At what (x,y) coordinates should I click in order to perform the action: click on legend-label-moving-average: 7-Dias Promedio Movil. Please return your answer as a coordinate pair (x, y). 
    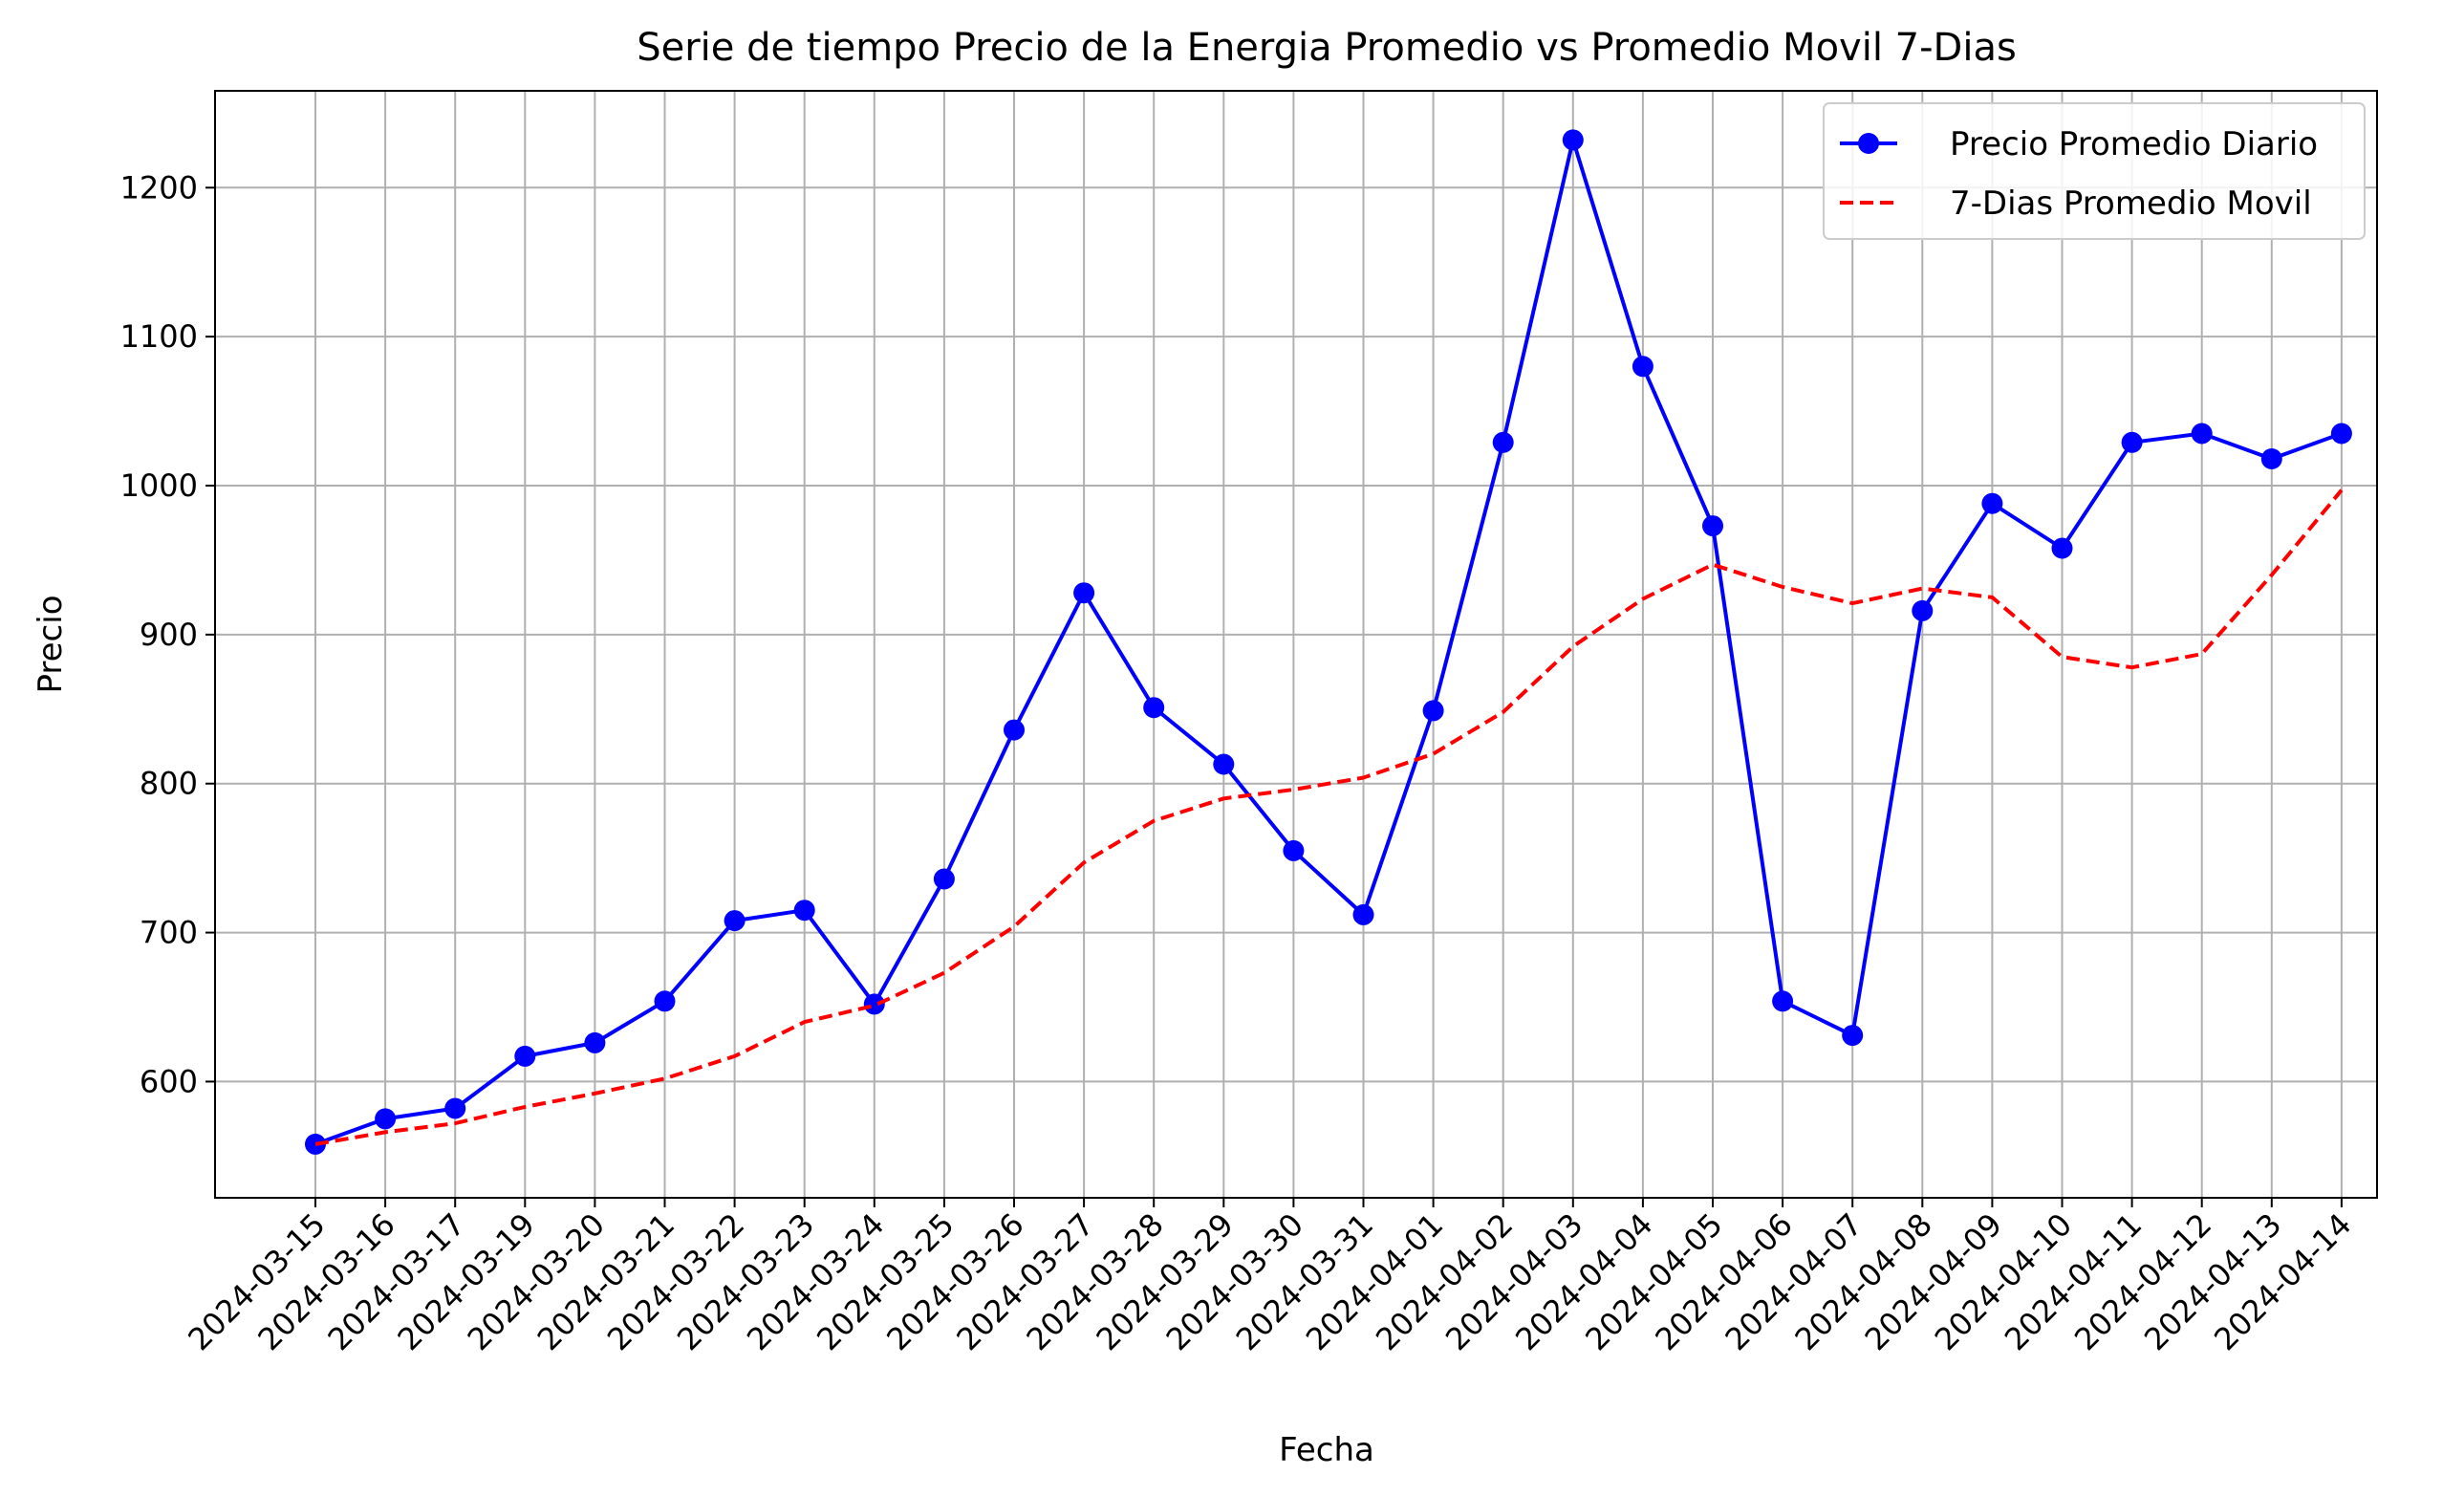
    Looking at the image, I should click on (2131, 203).